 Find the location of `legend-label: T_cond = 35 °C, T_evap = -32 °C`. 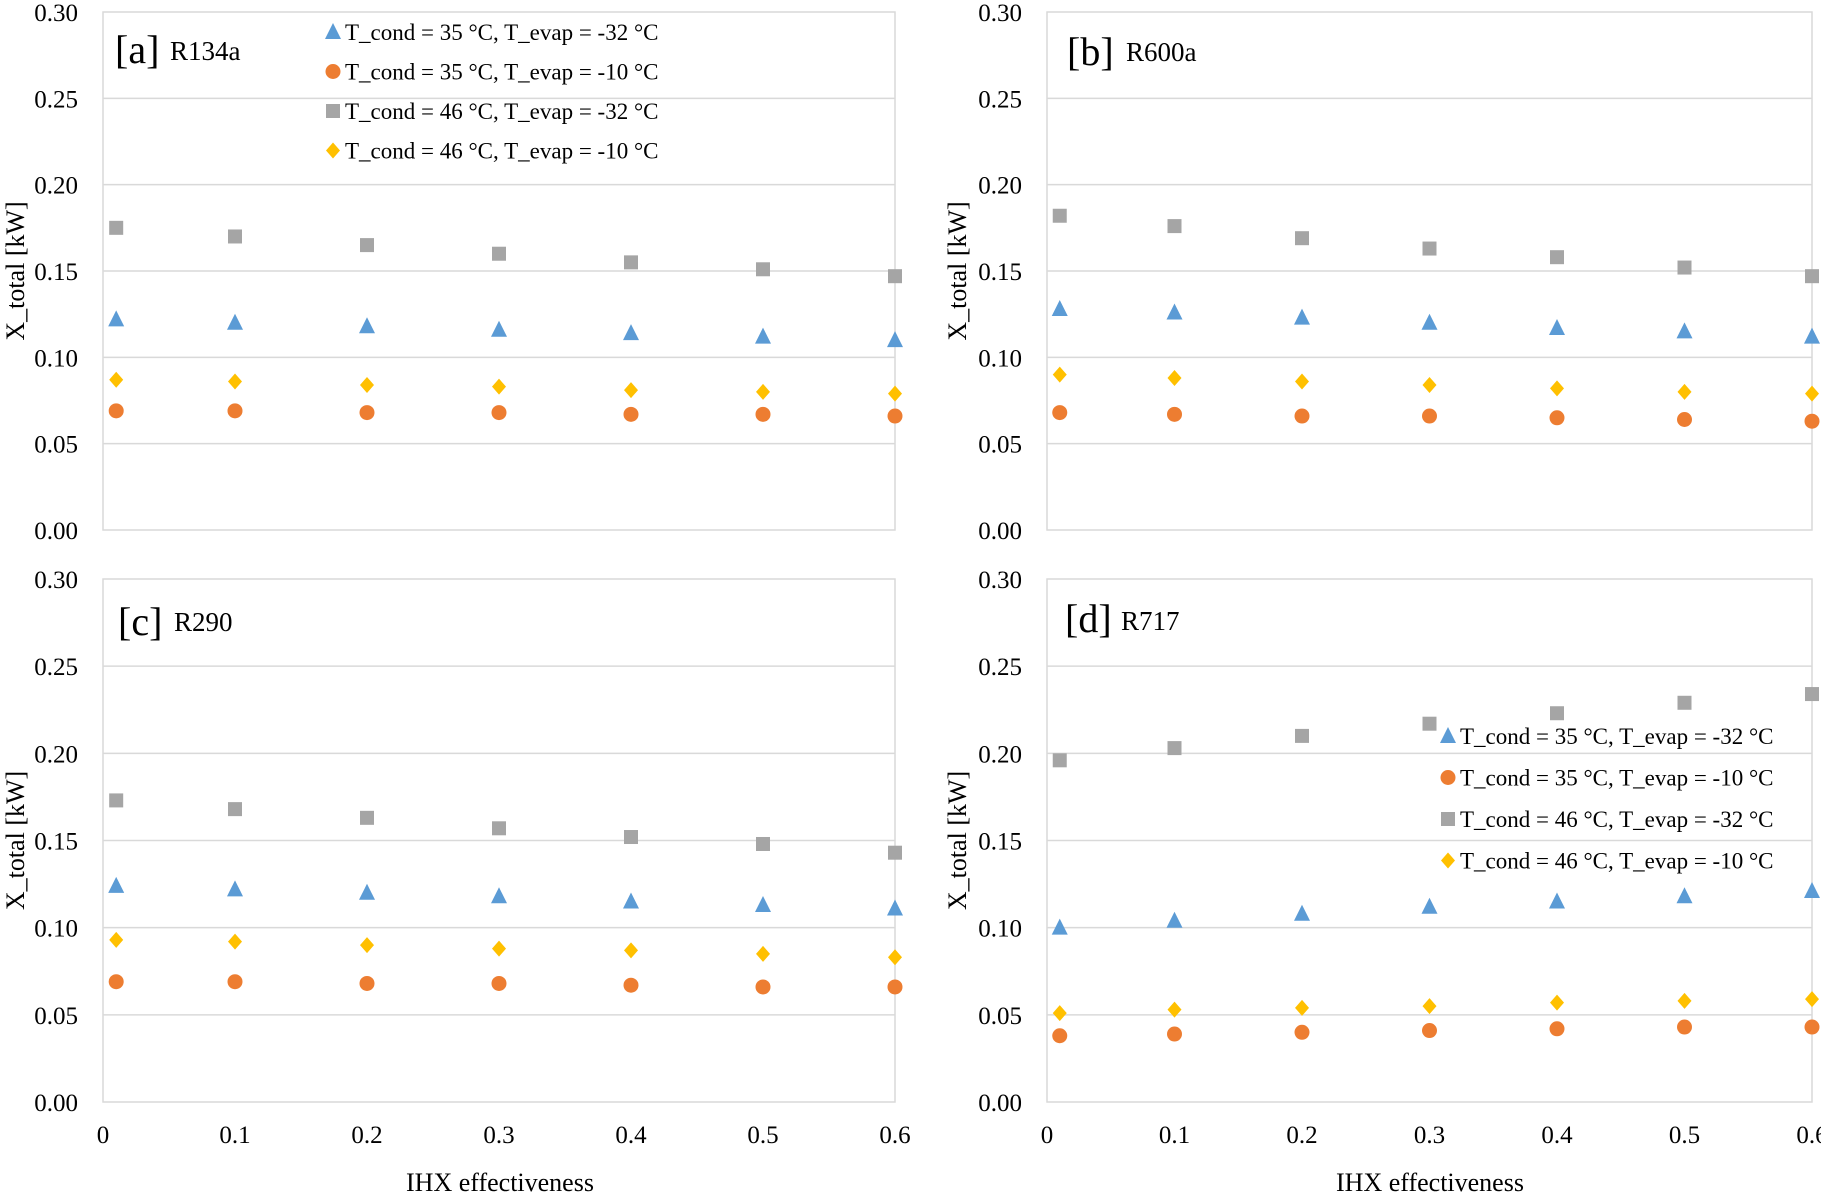

legend-label: T_cond = 35 °C, T_evap = -32 °C is located at coordinates (1617, 736).